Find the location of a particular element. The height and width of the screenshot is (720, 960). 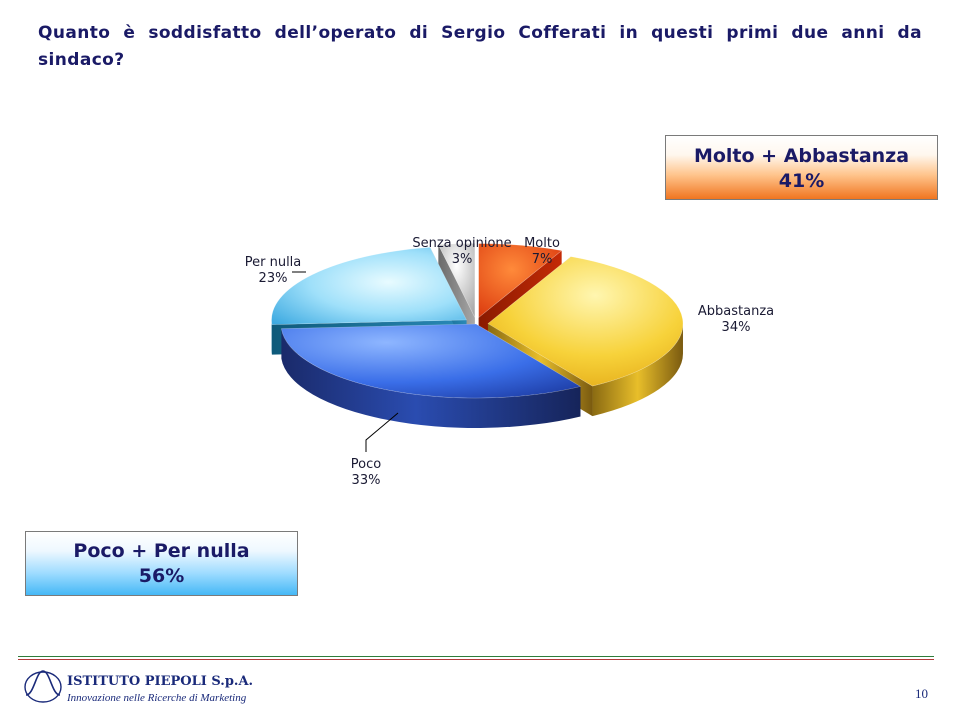

slice-label-per-nulla: Per nulla is located at coordinates (273, 262).